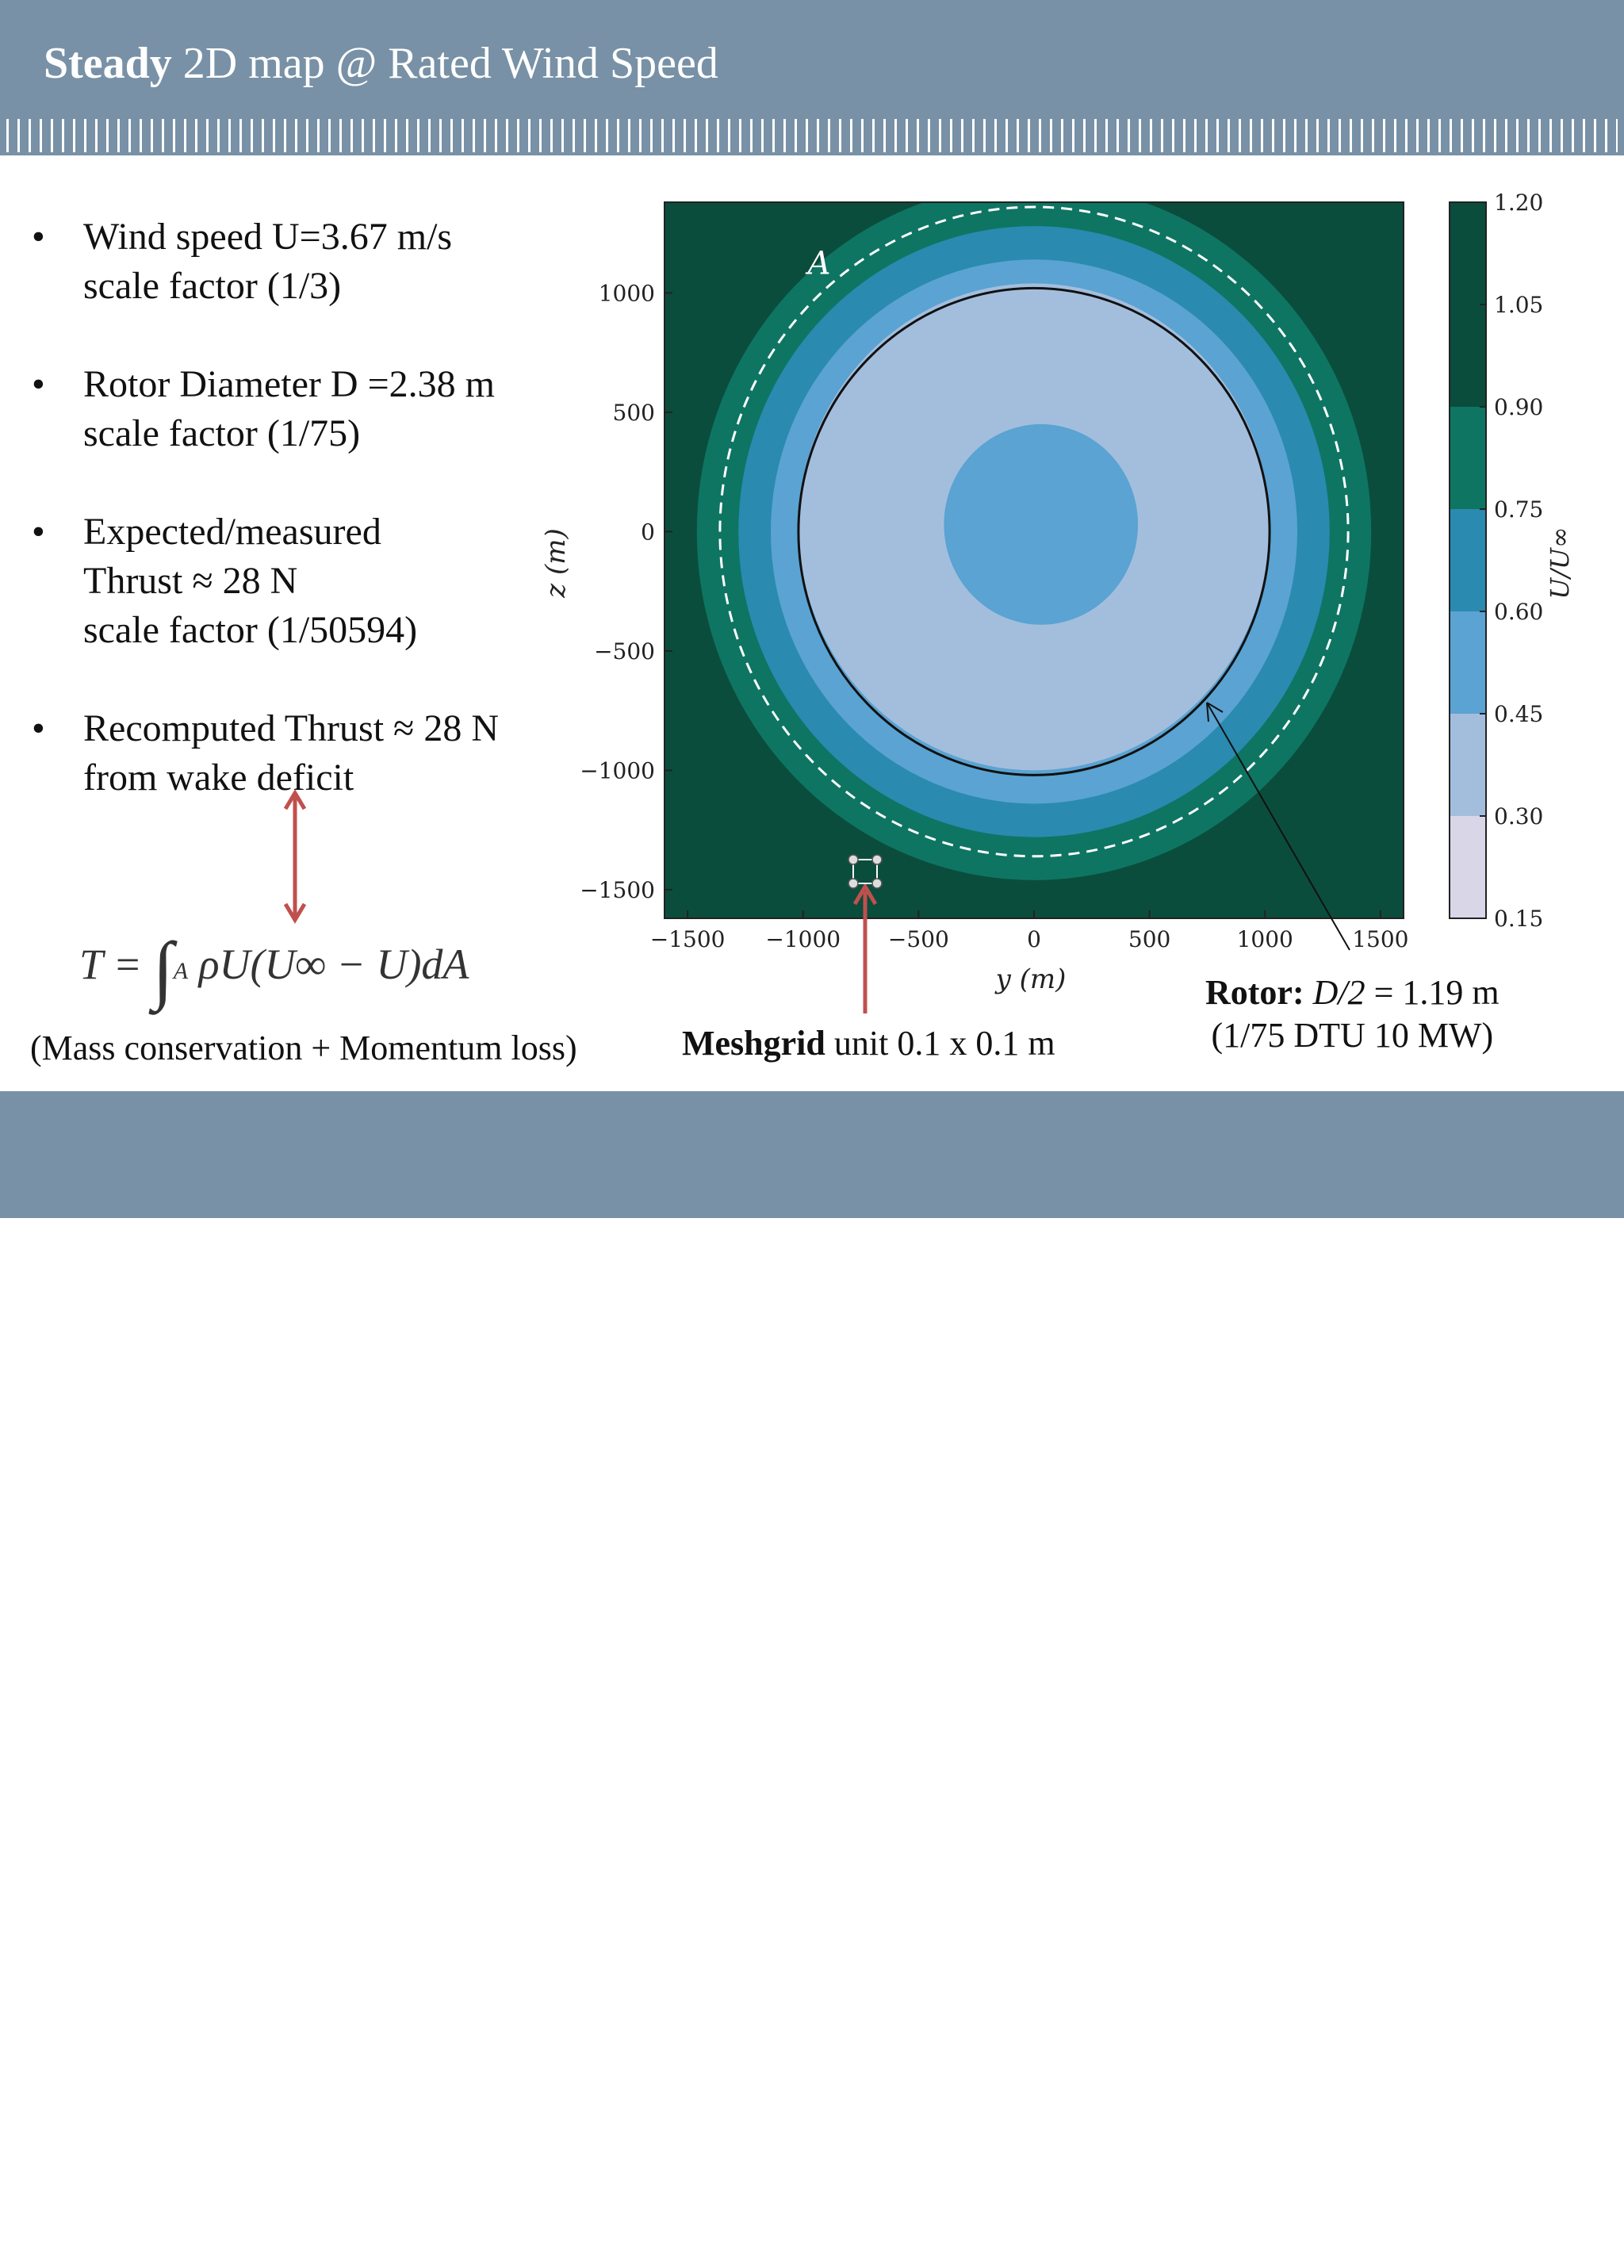 The height and width of the screenshot is (2268, 1624). Describe the element at coordinates (1518, 203) in the screenshot. I see `colorbar-tick-label: 1.20` at that location.